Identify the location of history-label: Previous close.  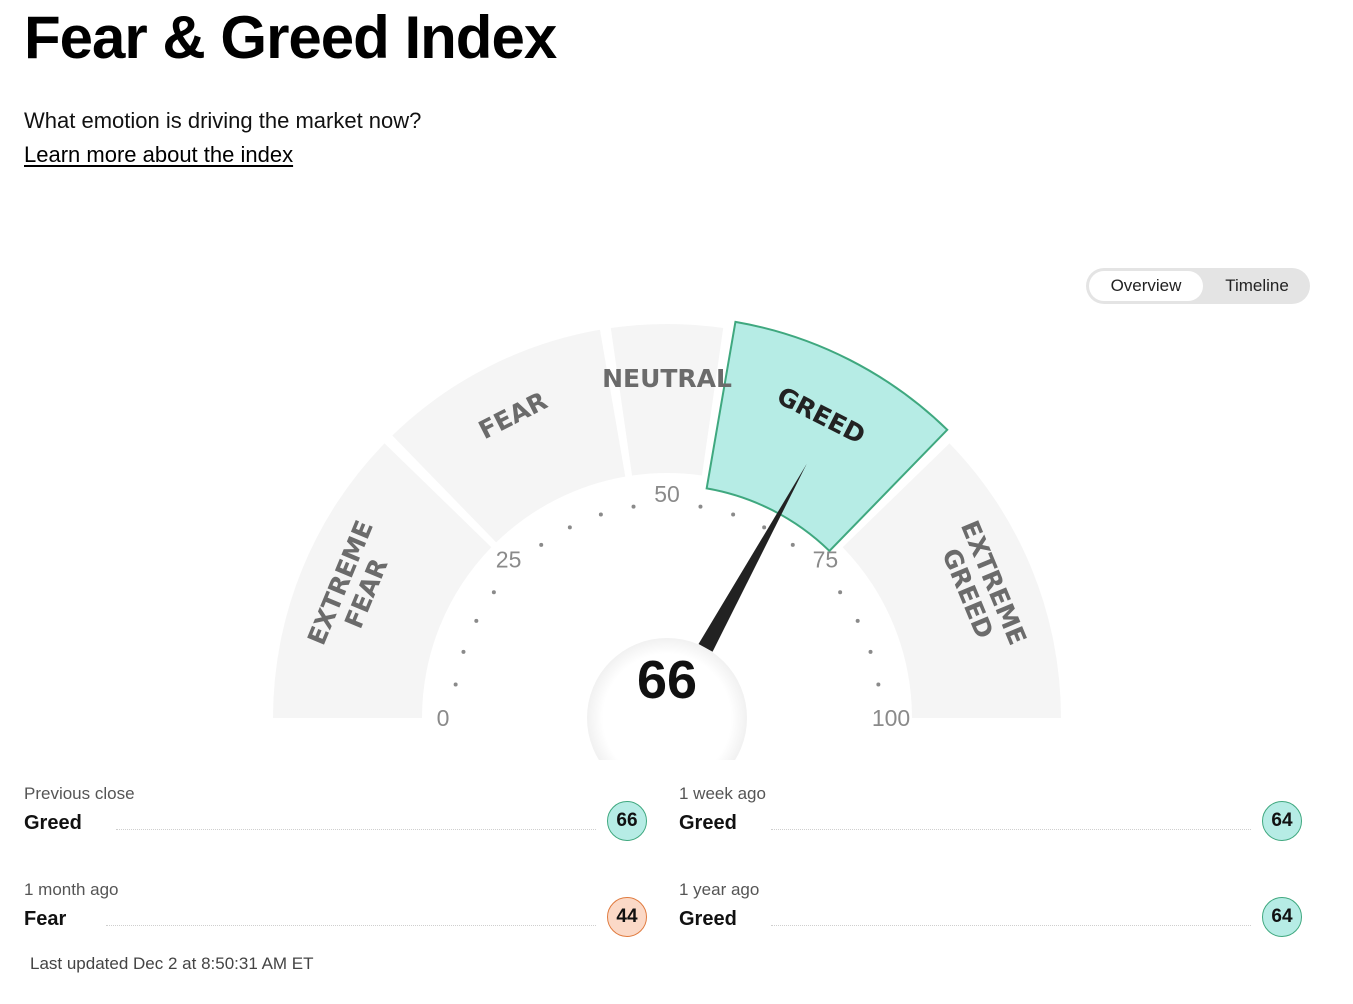
(79, 793).